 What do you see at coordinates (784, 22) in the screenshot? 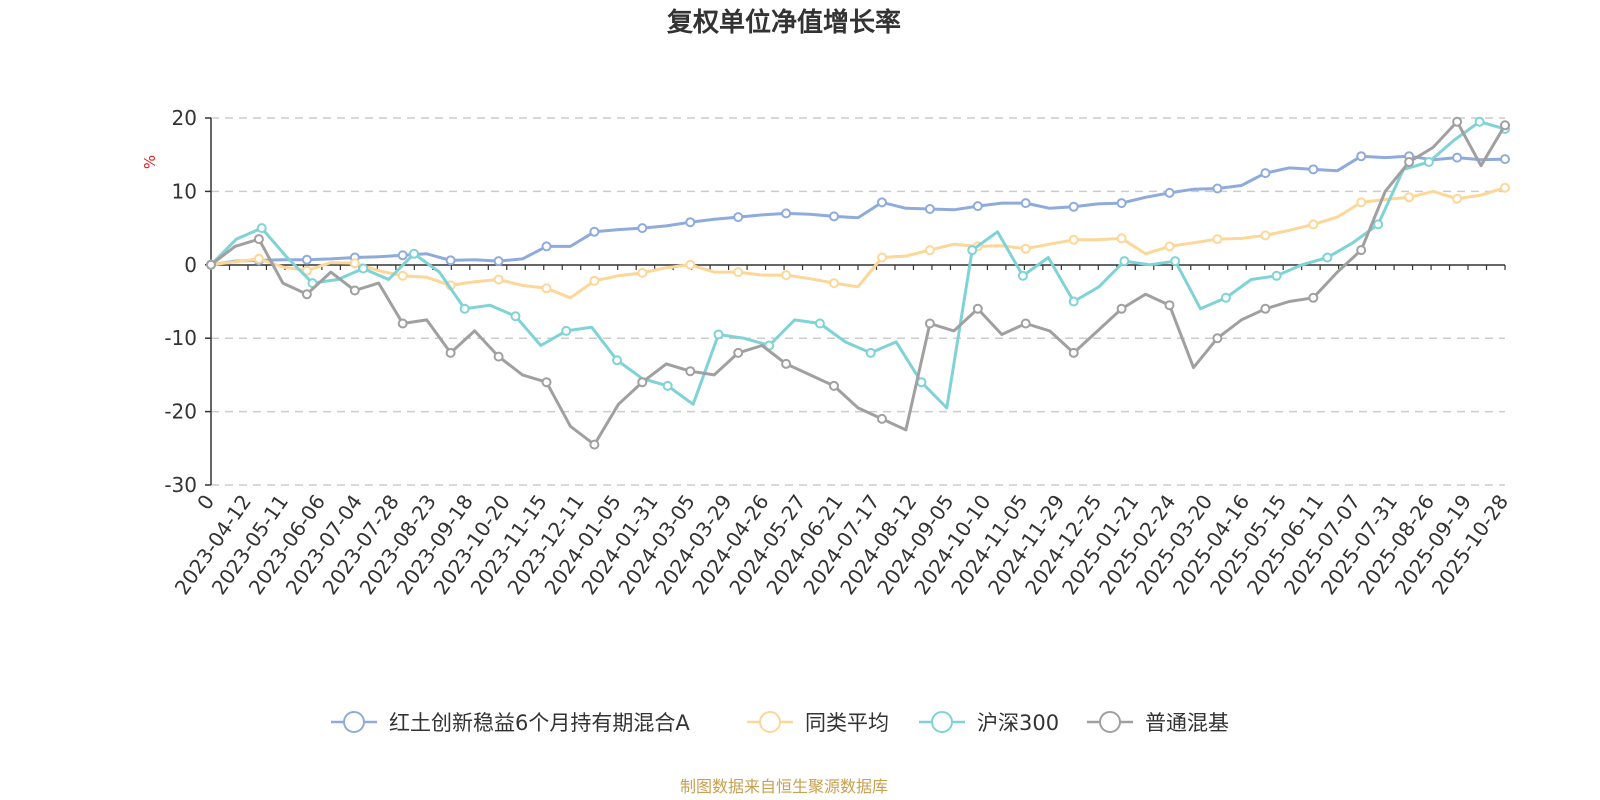
I see `chart-title: 复权单位净值增长率` at bounding box center [784, 22].